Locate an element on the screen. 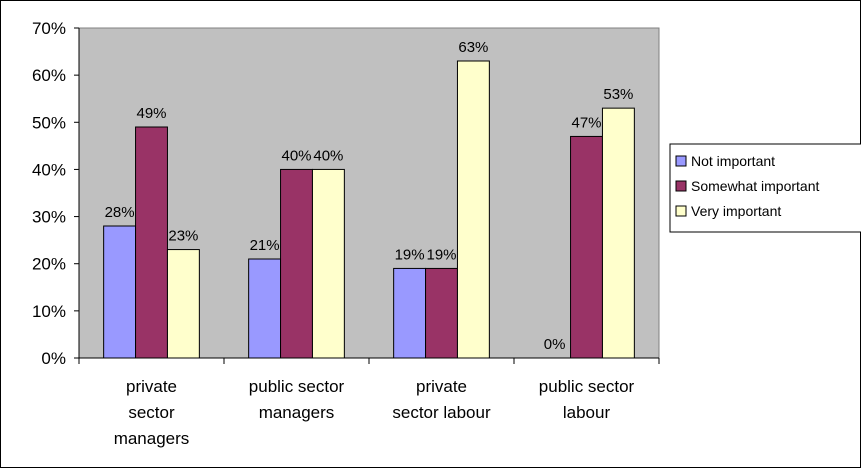 The width and height of the screenshot is (861, 469). y-tick-label: 60% is located at coordinates (49, 75).